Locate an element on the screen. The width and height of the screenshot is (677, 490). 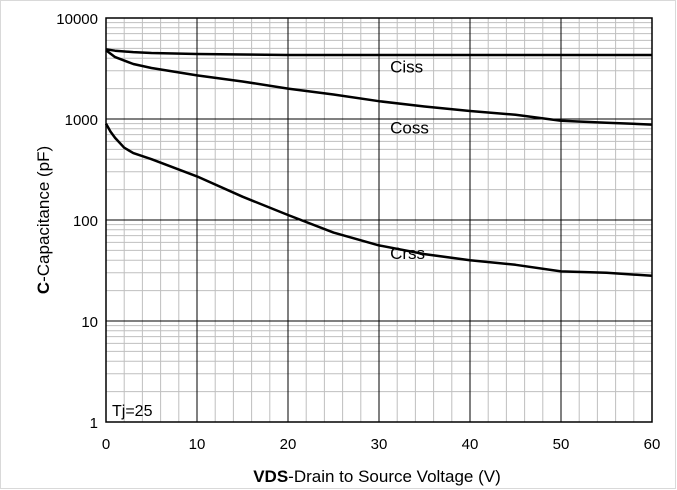
x-tick-labels: 0 10 20 30 40 50 60 is located at coordinates (381, 444).